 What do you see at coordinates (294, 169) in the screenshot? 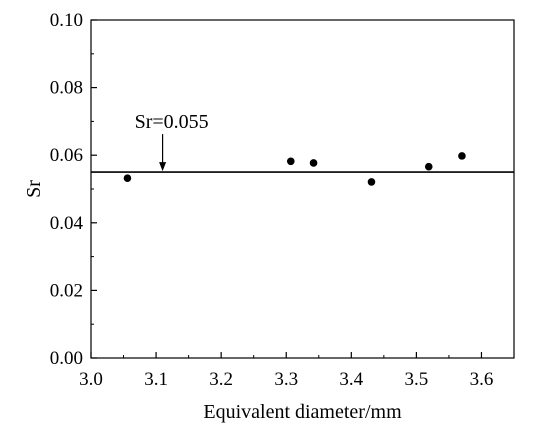
I see `data-points` at bounding box center [294, 169].